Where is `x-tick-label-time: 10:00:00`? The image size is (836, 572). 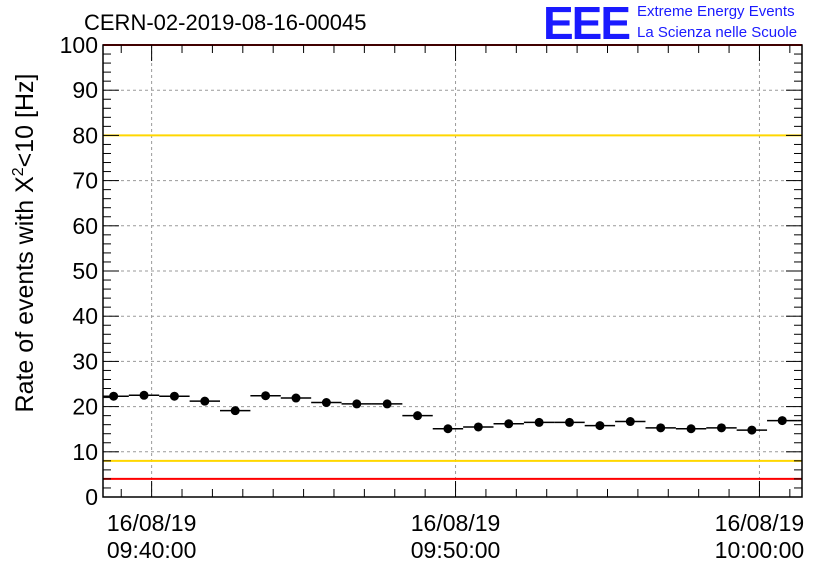
x-tick-label-time: 10:00:00 is located at coordinates (760, 550).